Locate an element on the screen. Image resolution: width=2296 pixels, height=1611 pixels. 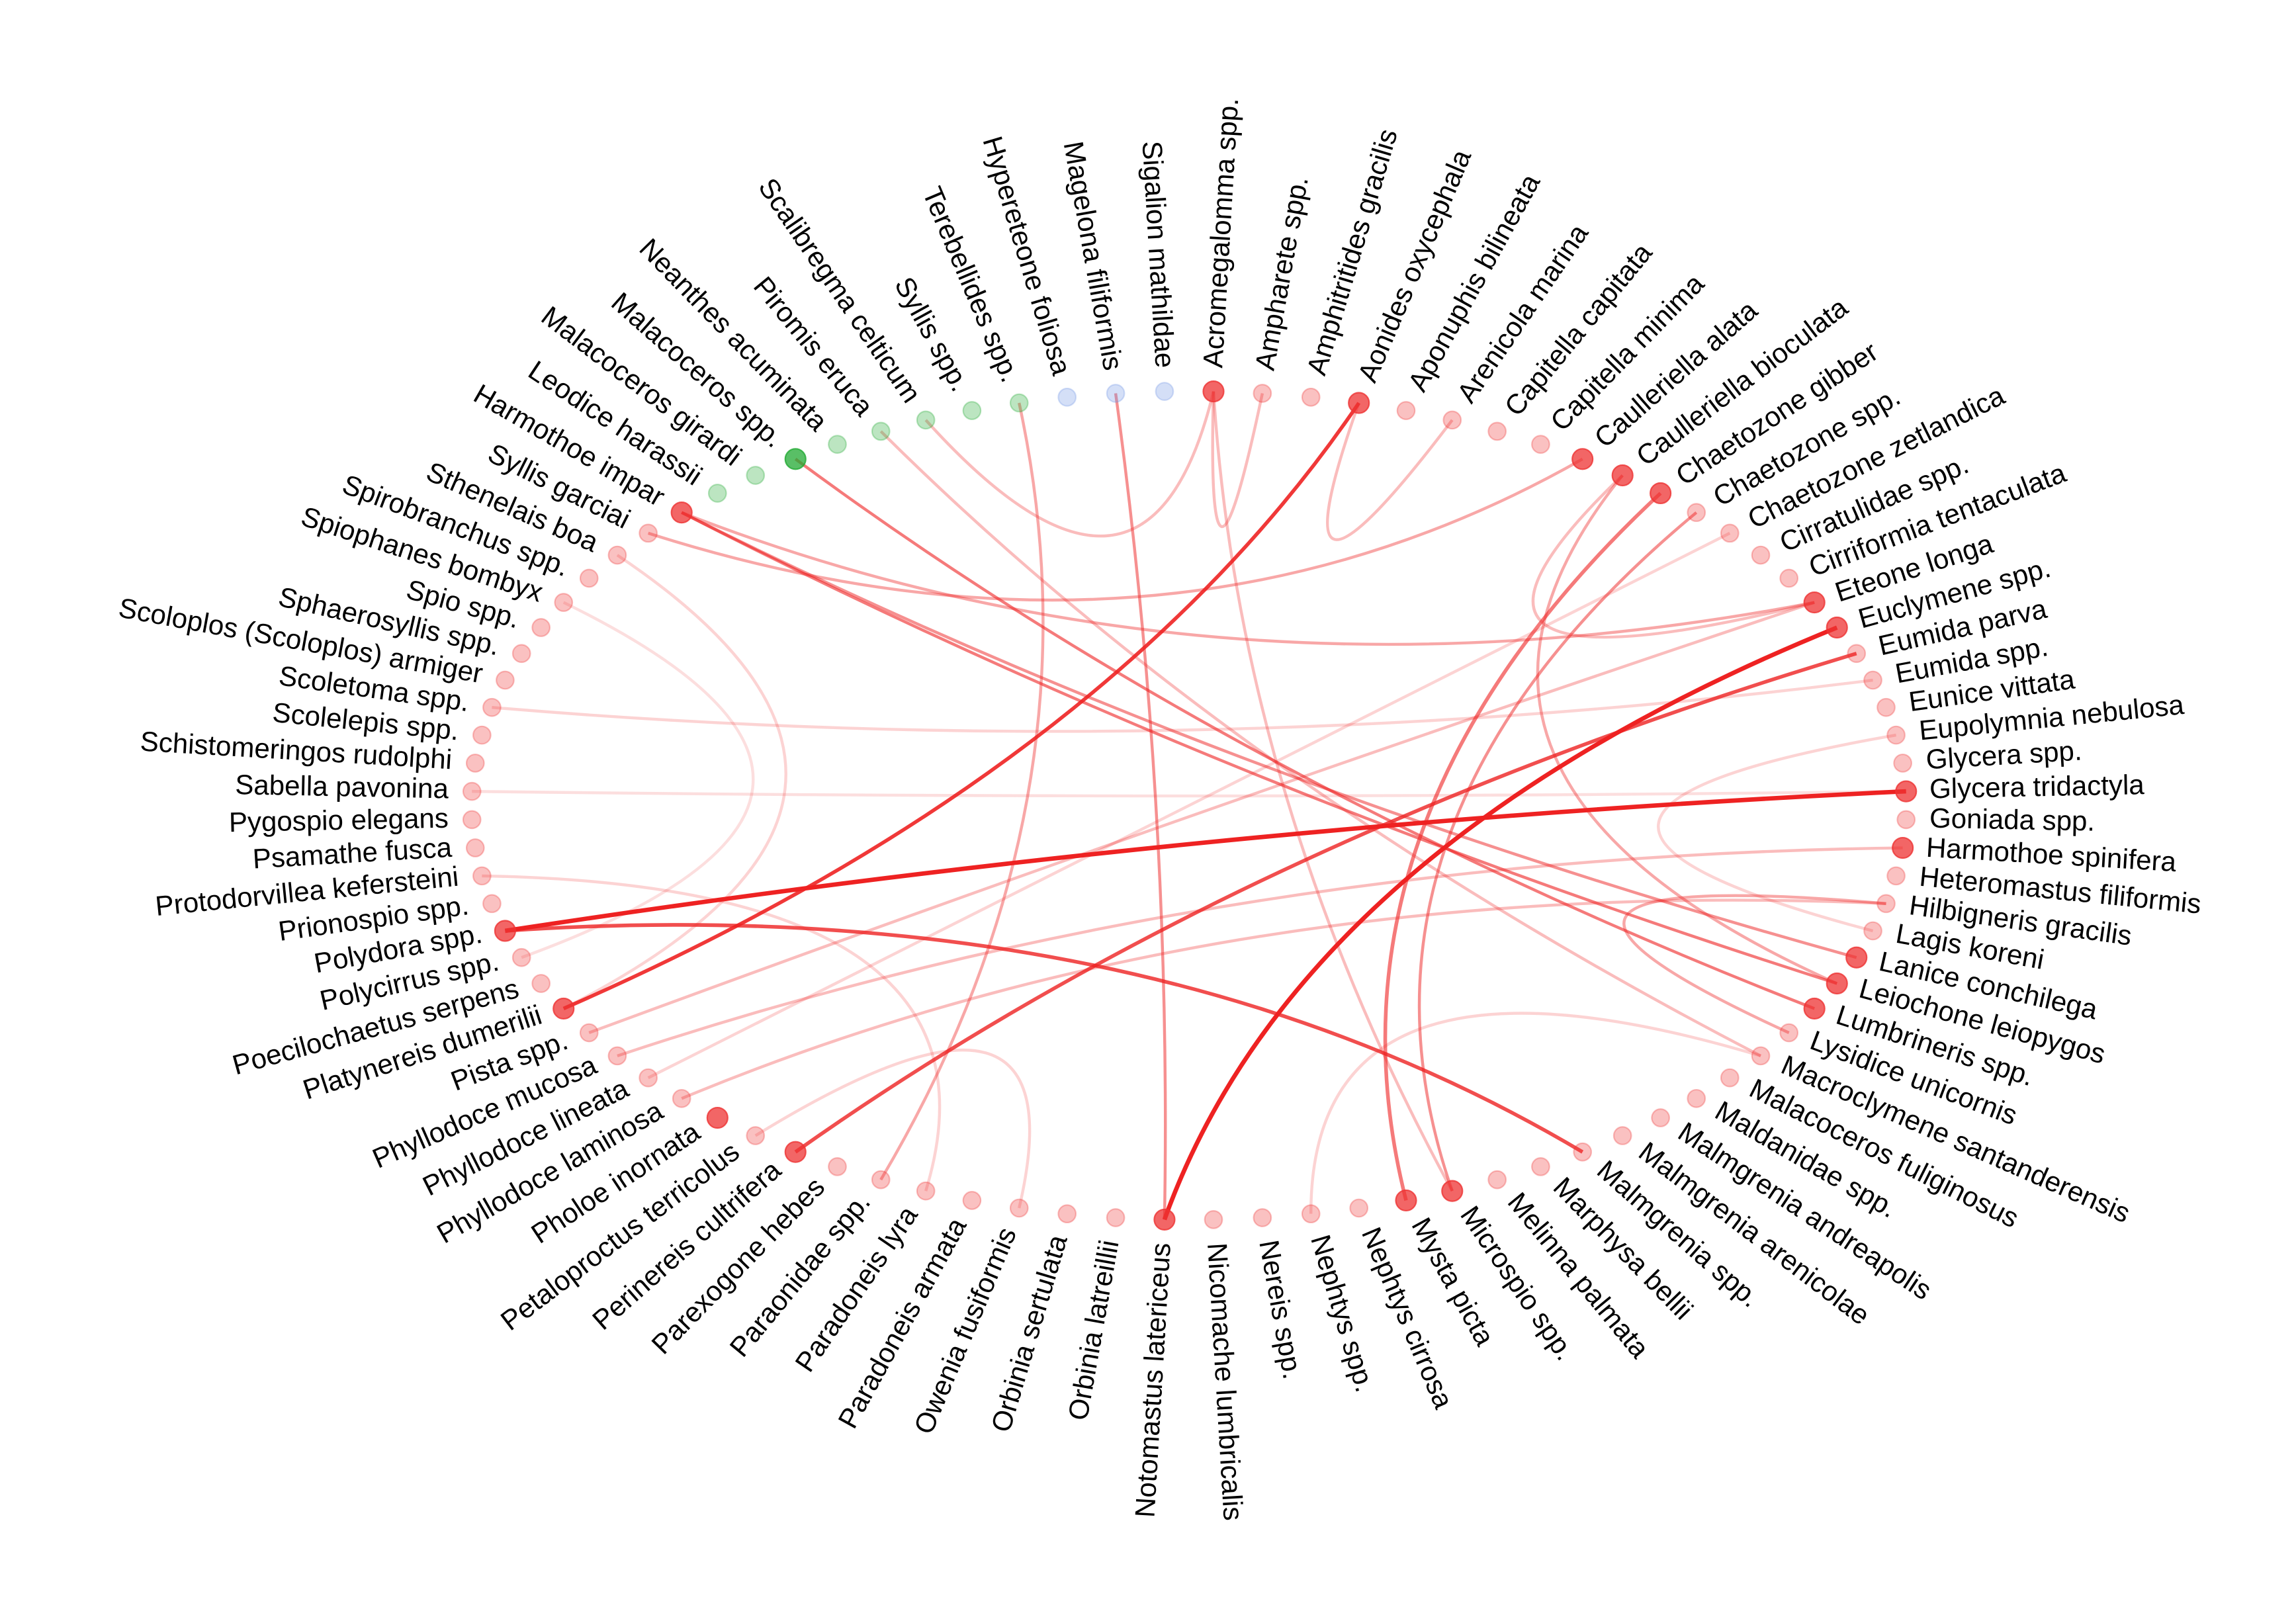
node-label: Nicomache lumbricalis is located at coordinates (1225, 1381).